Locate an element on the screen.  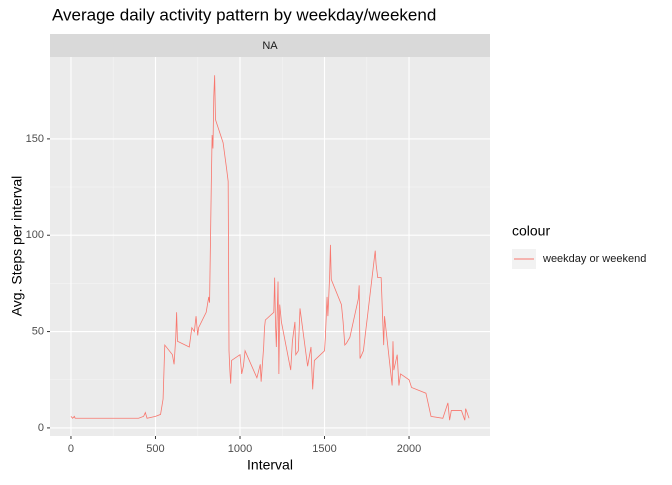
legend-label: weekday or weekend is located at coordinates (594, 259).